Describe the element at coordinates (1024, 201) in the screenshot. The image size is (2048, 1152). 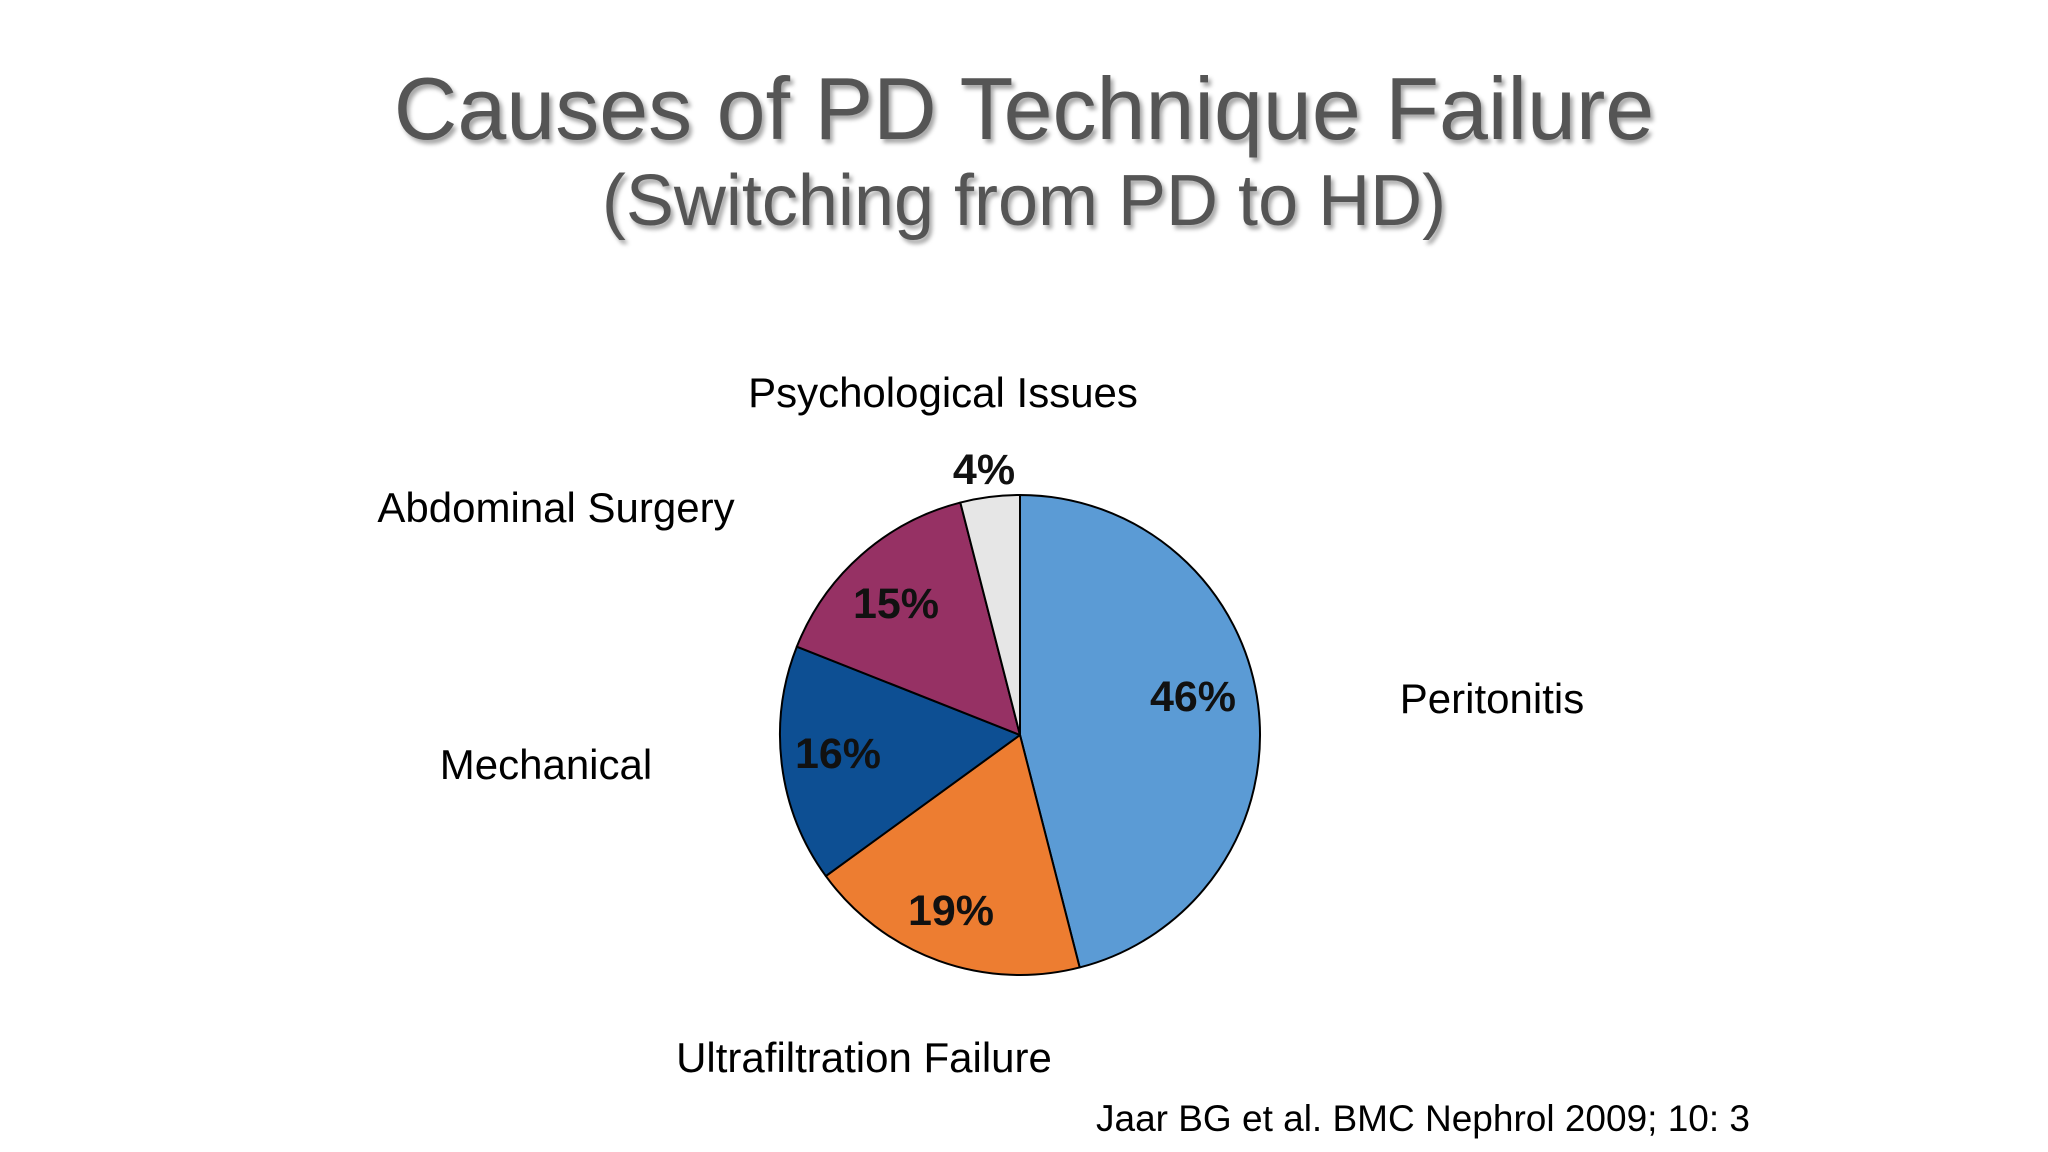
I see `chart-subtitle: (Switching from PD to HD)` at that location.